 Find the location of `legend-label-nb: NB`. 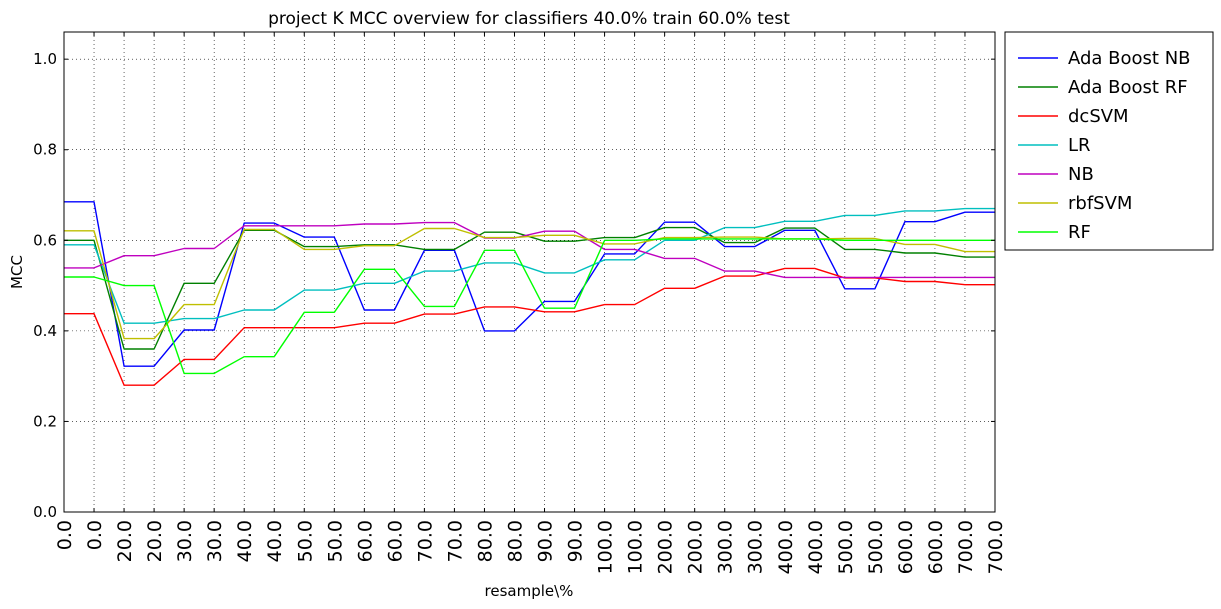

legend-label-nb: NB is located at coordinates (1081, 174).